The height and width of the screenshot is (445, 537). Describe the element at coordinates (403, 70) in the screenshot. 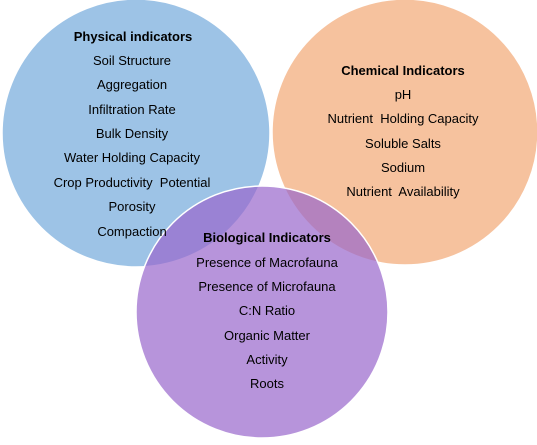

I see `chemical-indicators-title: Chemical Indicators` at that location.